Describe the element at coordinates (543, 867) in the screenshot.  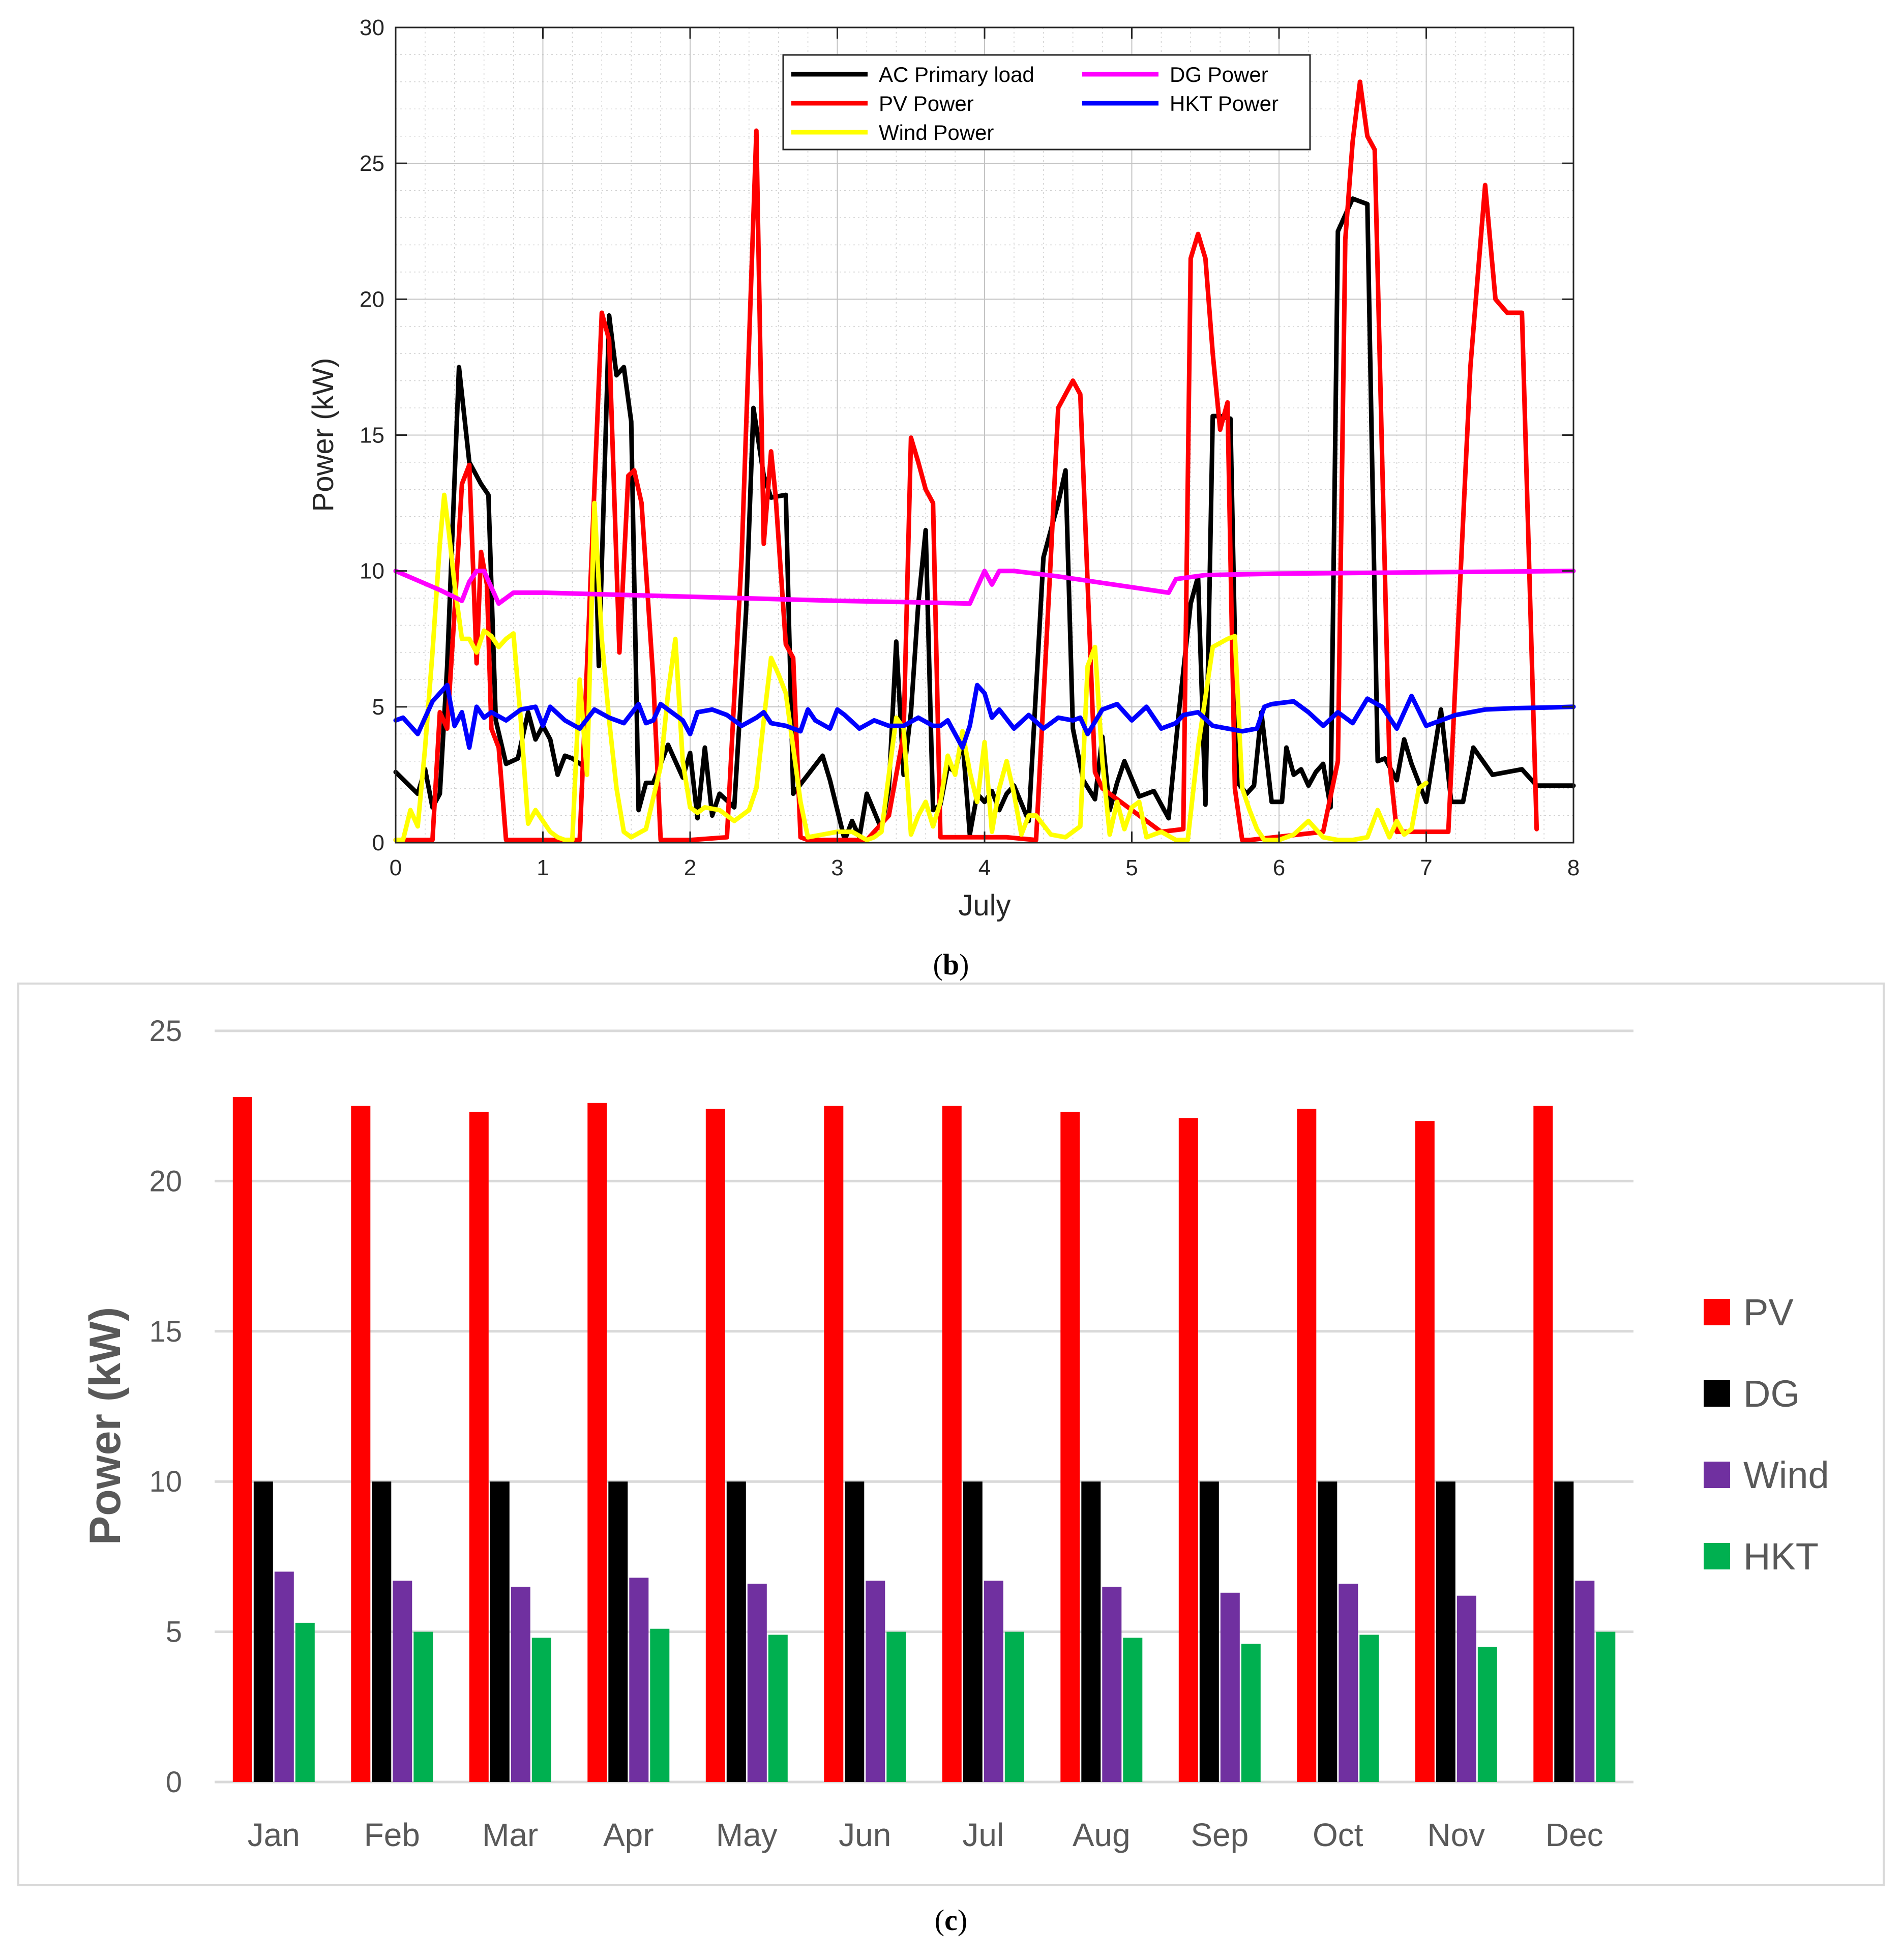
I see `line-chart-xtick-label: 1` at that location.